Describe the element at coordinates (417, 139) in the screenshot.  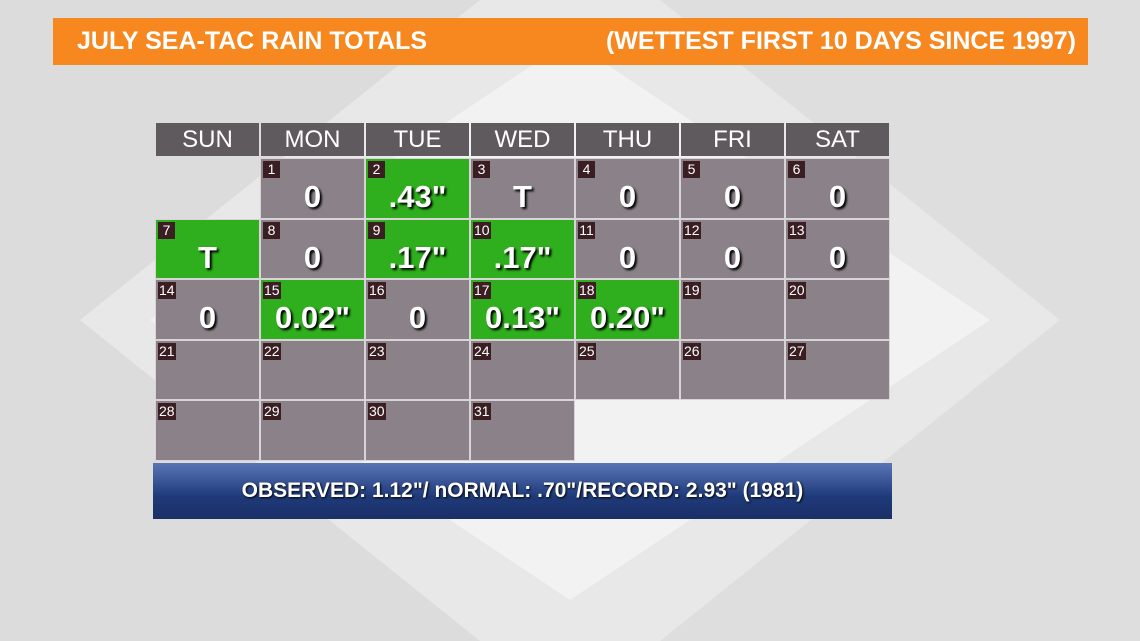
I see `weekday-header: TUE` at that location.